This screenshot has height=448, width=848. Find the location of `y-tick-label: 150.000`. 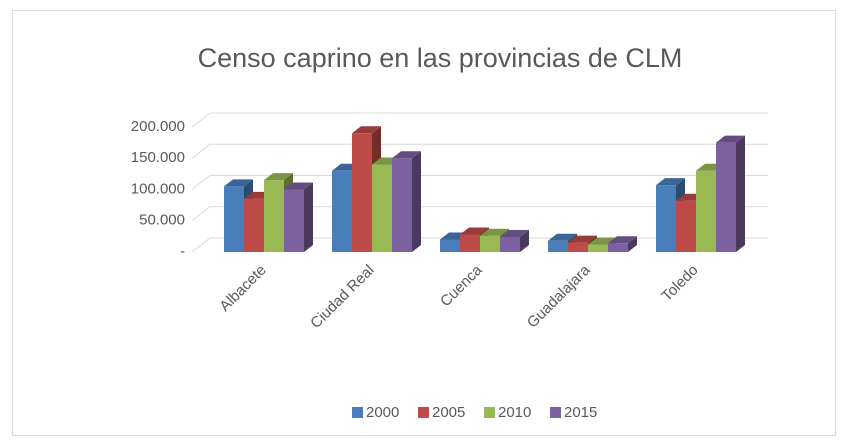

y-tick-label: 150.000 is located at coordinates (158, 157).